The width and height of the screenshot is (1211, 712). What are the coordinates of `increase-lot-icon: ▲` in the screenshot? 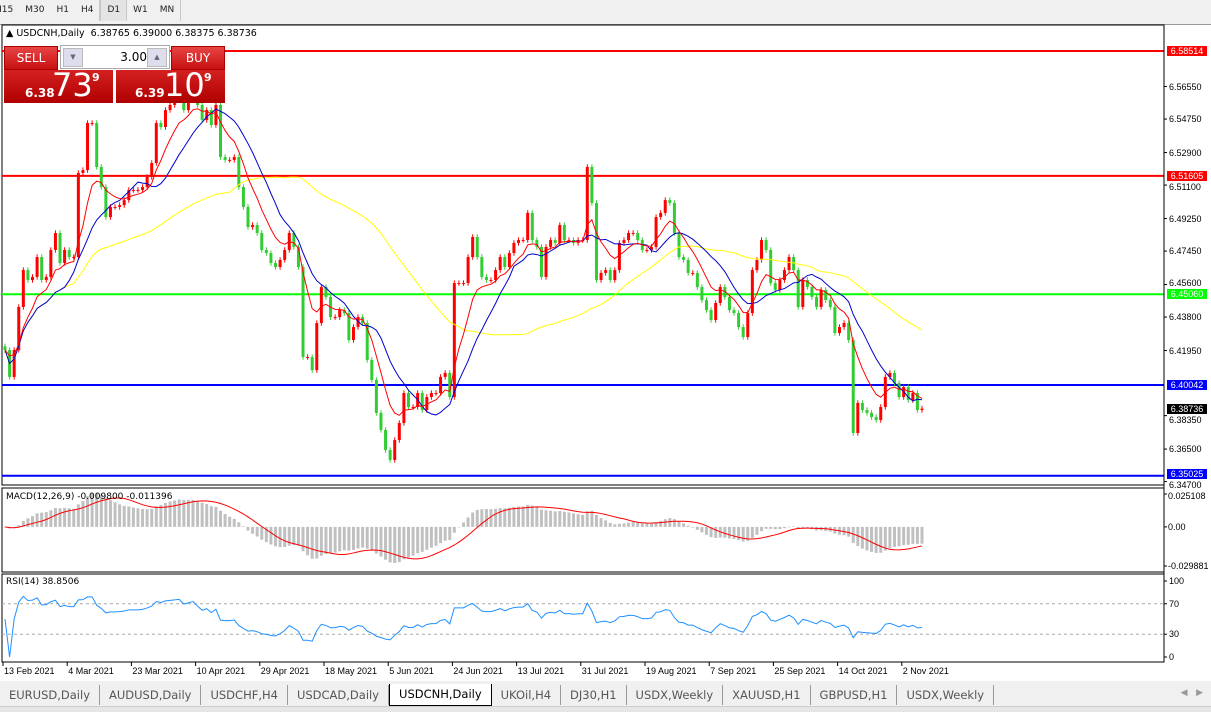 It's located at (157, 57).